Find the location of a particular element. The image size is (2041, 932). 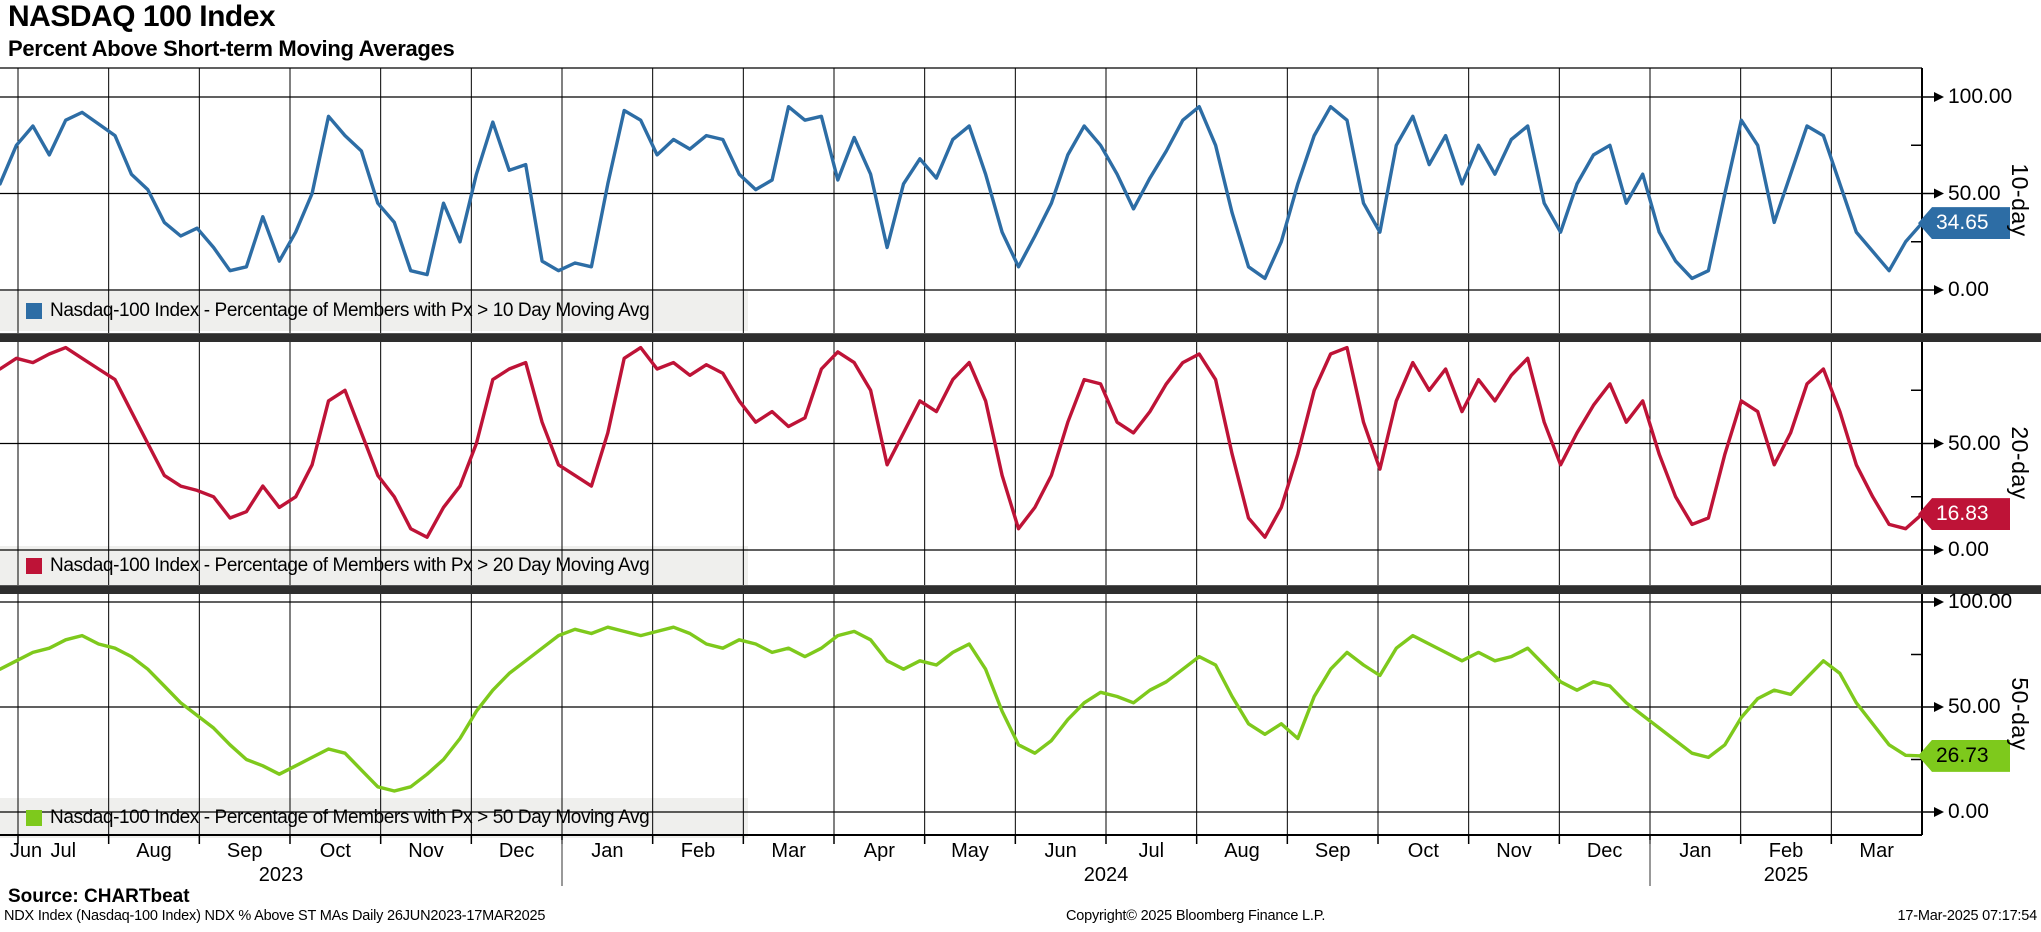

last-value-tag-20day: 16.83 is located at coordinates (1964, 514).